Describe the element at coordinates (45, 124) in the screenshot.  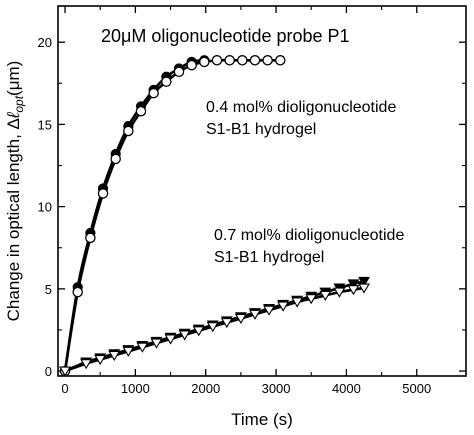
I see `y-tick-label: 15` at that location.